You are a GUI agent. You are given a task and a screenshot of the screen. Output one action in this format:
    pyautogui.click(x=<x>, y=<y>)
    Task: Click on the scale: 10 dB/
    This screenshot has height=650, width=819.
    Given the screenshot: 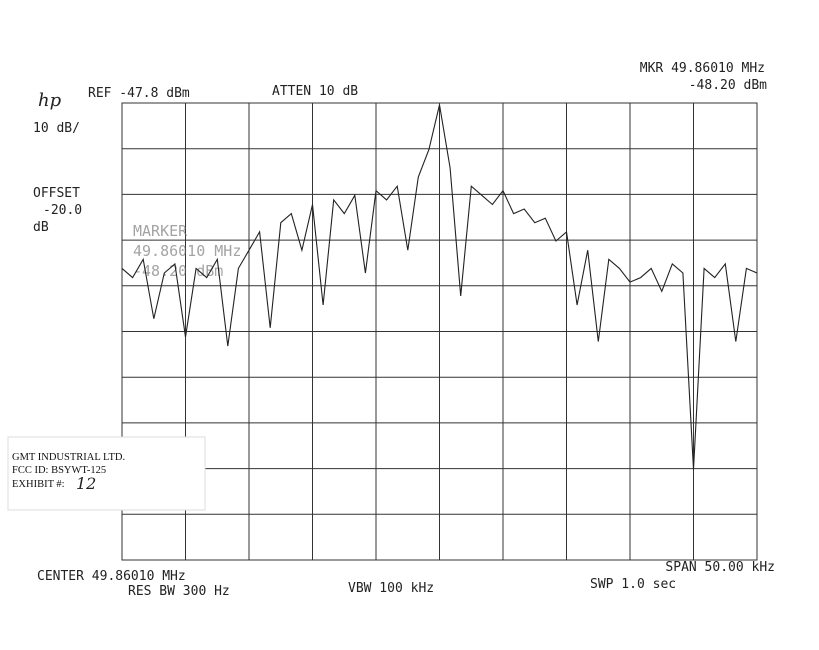 What is the action you would take?
    pyautogui.click(x=56, y=128)
    